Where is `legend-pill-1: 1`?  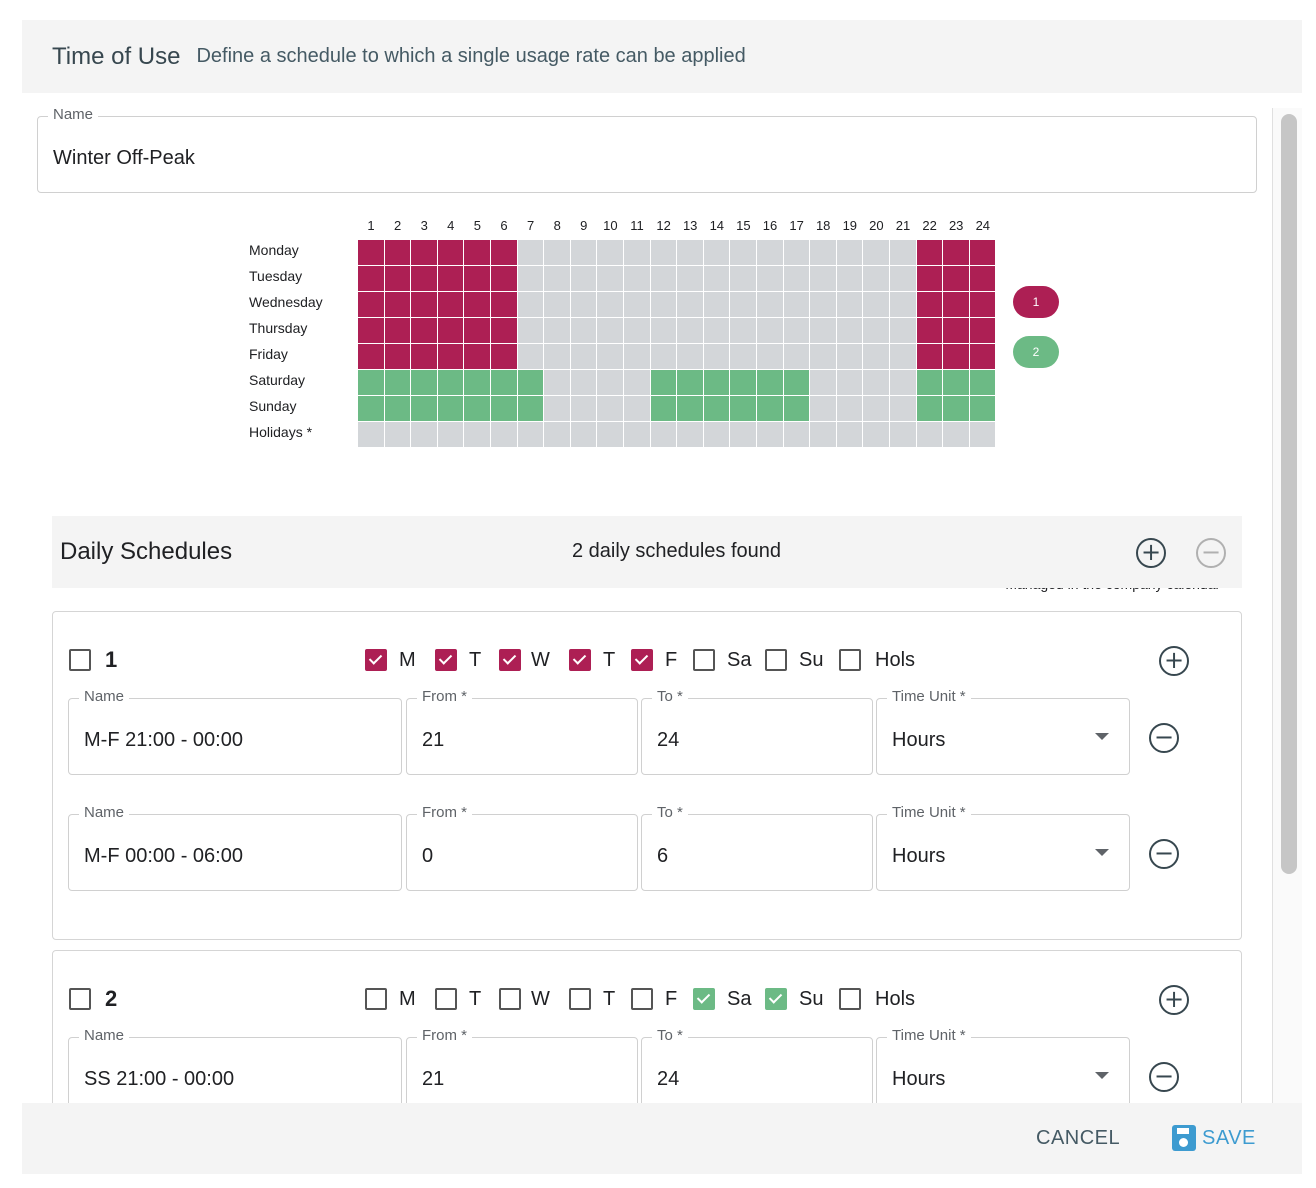 legend-pill-1: 1 is located at coordinates (1036, 302).